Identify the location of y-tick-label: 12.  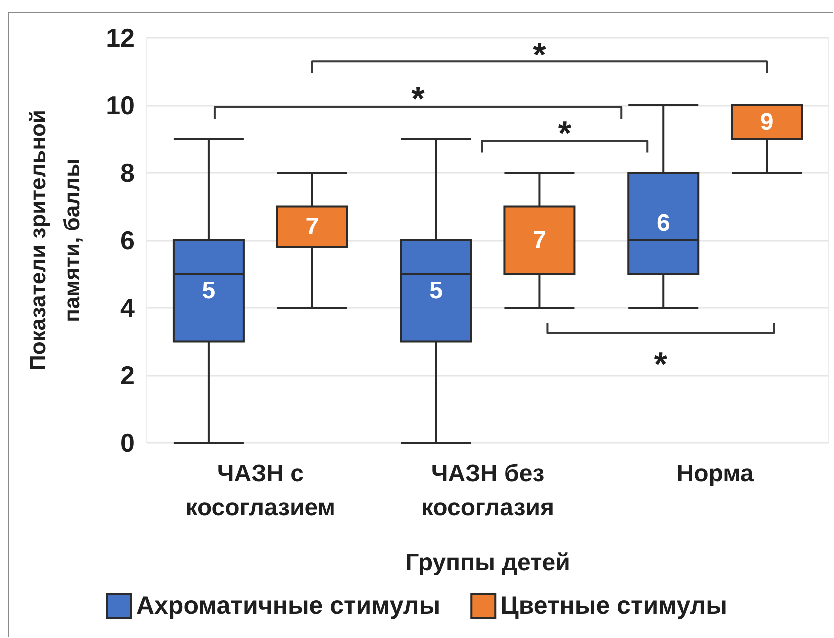
(120, 38).